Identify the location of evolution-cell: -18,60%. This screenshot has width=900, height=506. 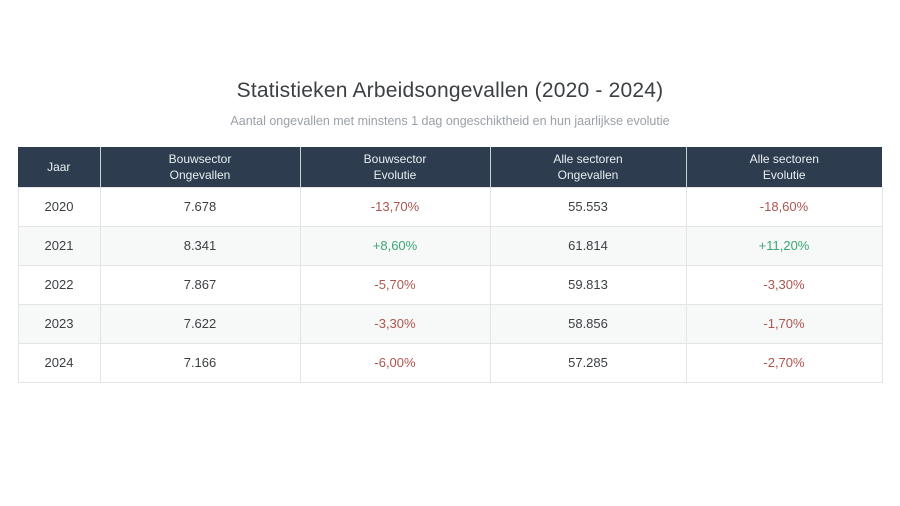
(784, 206).